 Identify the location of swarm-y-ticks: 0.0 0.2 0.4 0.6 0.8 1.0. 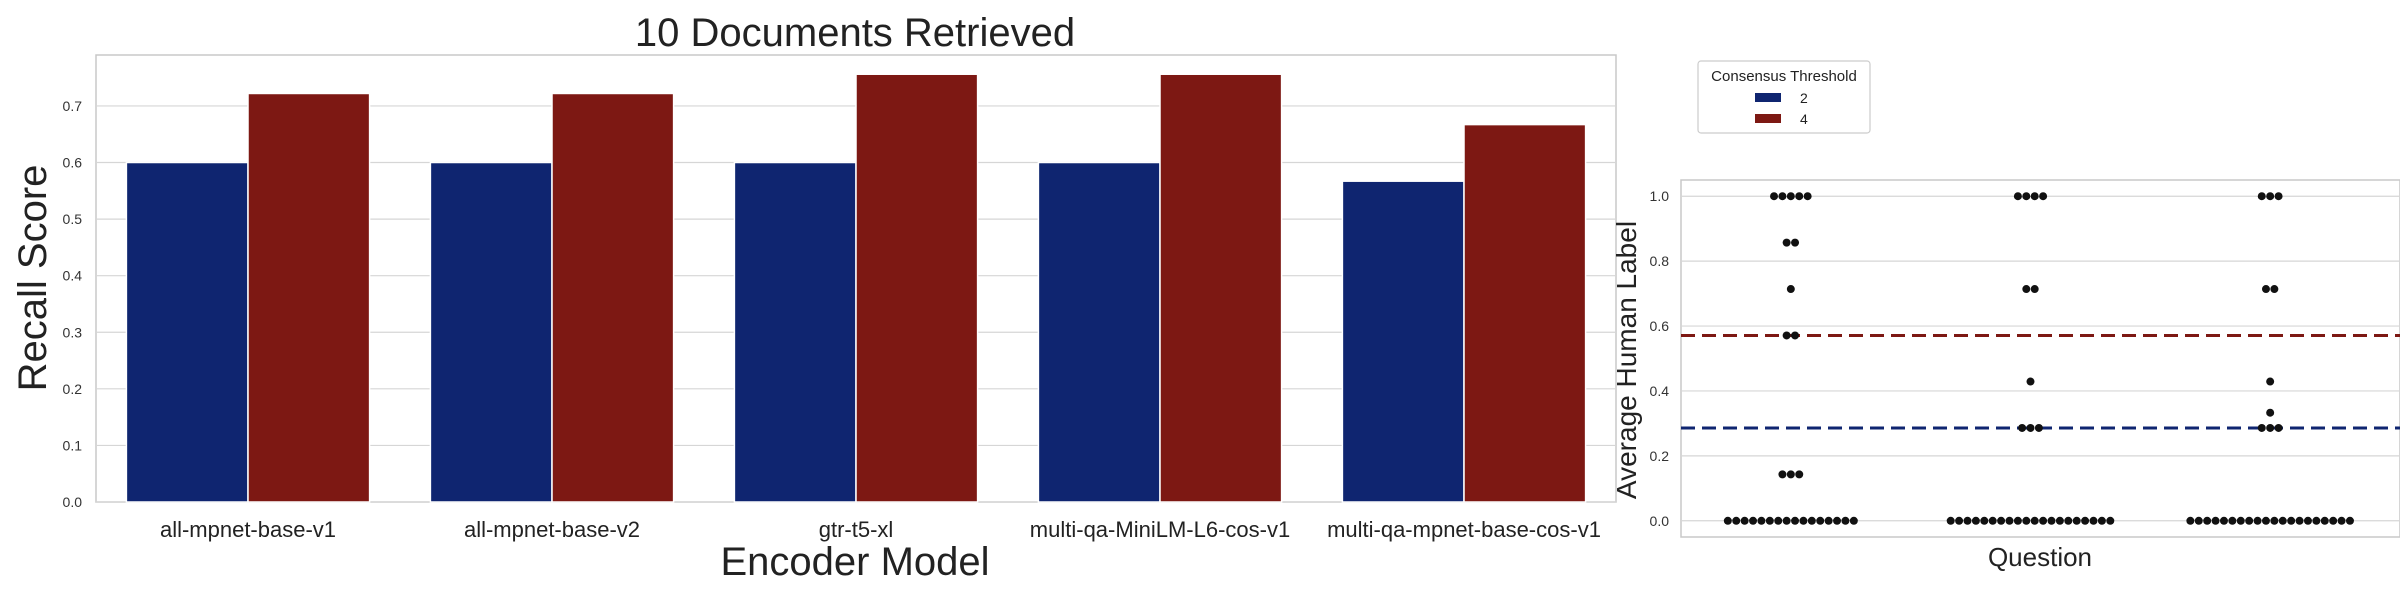
(1660, 358).